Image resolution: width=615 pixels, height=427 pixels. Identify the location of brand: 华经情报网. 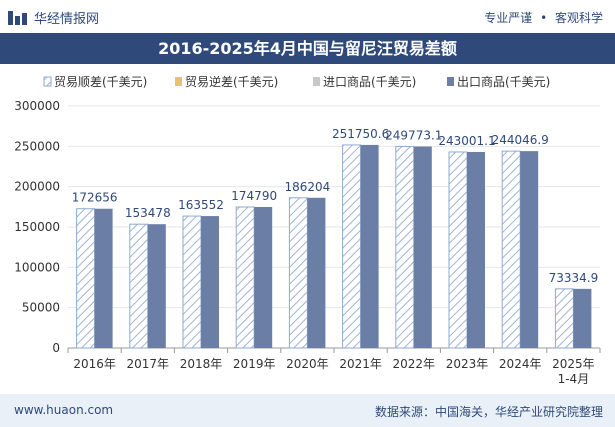
(53, 17).